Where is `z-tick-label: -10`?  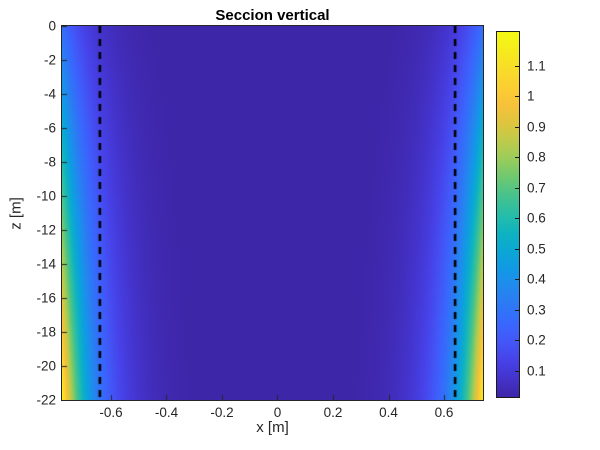
z-tick-label: -10 is located at coordinates (46, 196).